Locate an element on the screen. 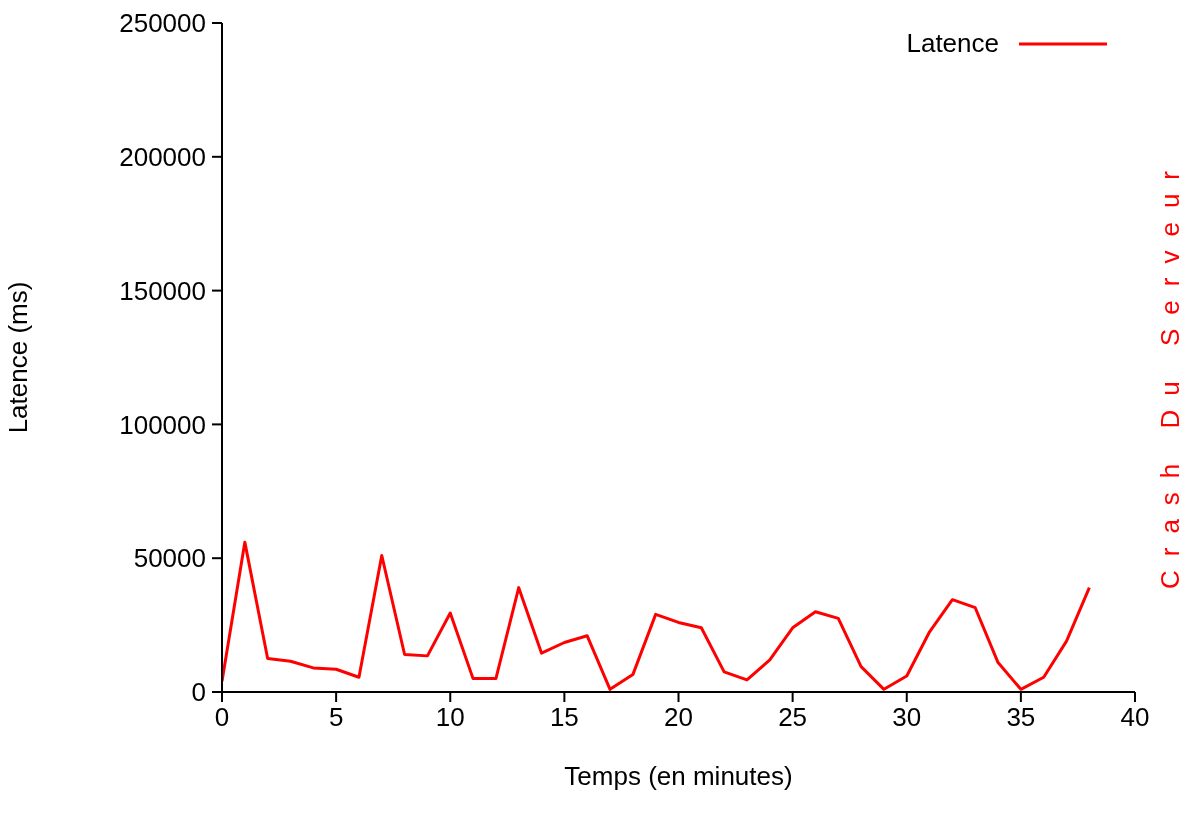 This screenshot has height=824, width=1199. line-series is located at coordinates (656, 615).